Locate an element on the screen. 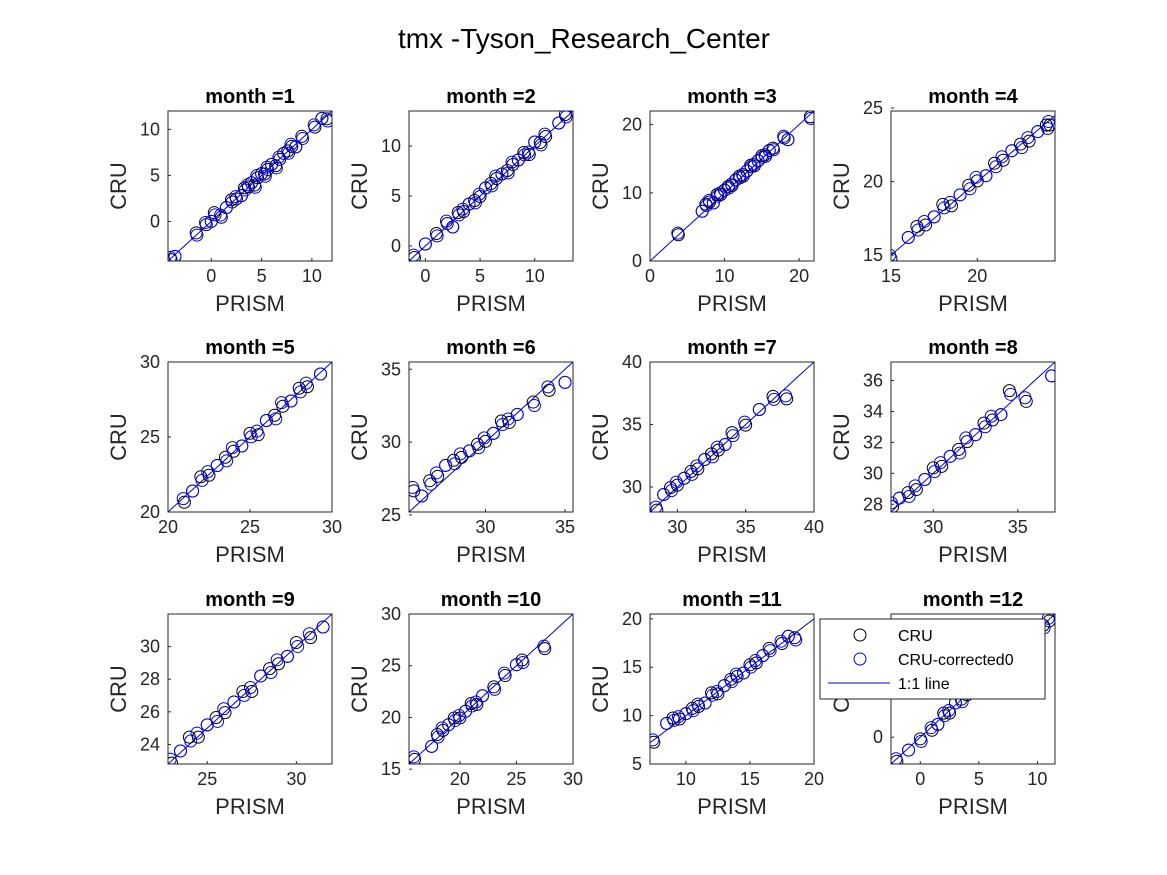  subplot-title: month =12 is located at coordinates (973, 600).